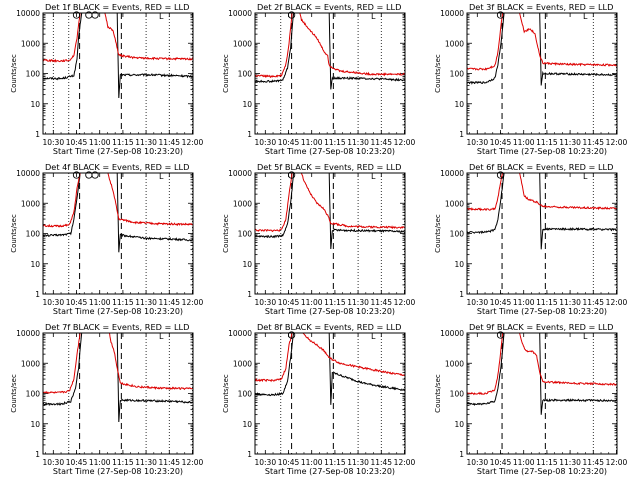 Image resolution: width=640 pixels, height=480 pixels. I want to click on panel-title: Det 8f BLACK = Events, RED = LLD, so click(329, 327).